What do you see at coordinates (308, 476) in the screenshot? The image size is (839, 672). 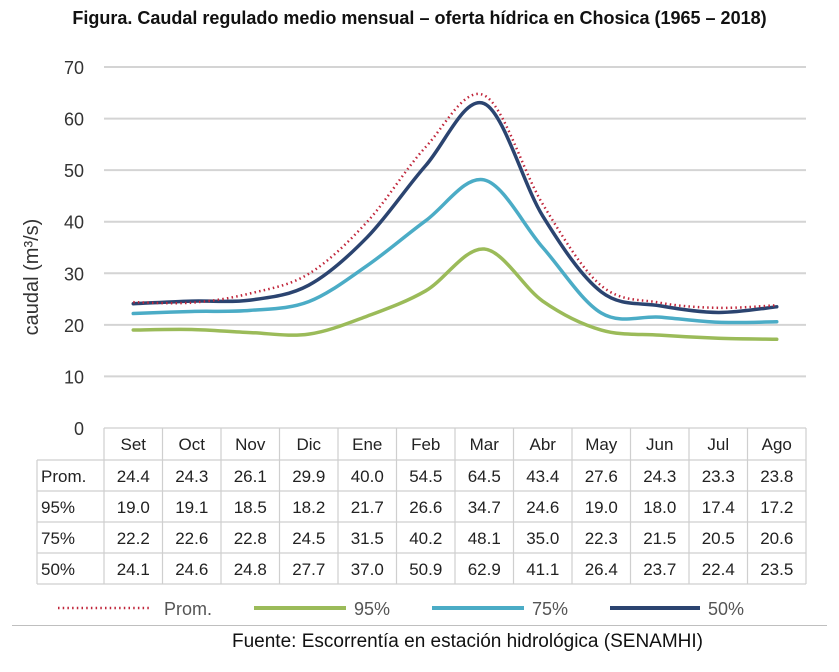 I see `table-cell: 29.9` at bounding box center [308, 476].